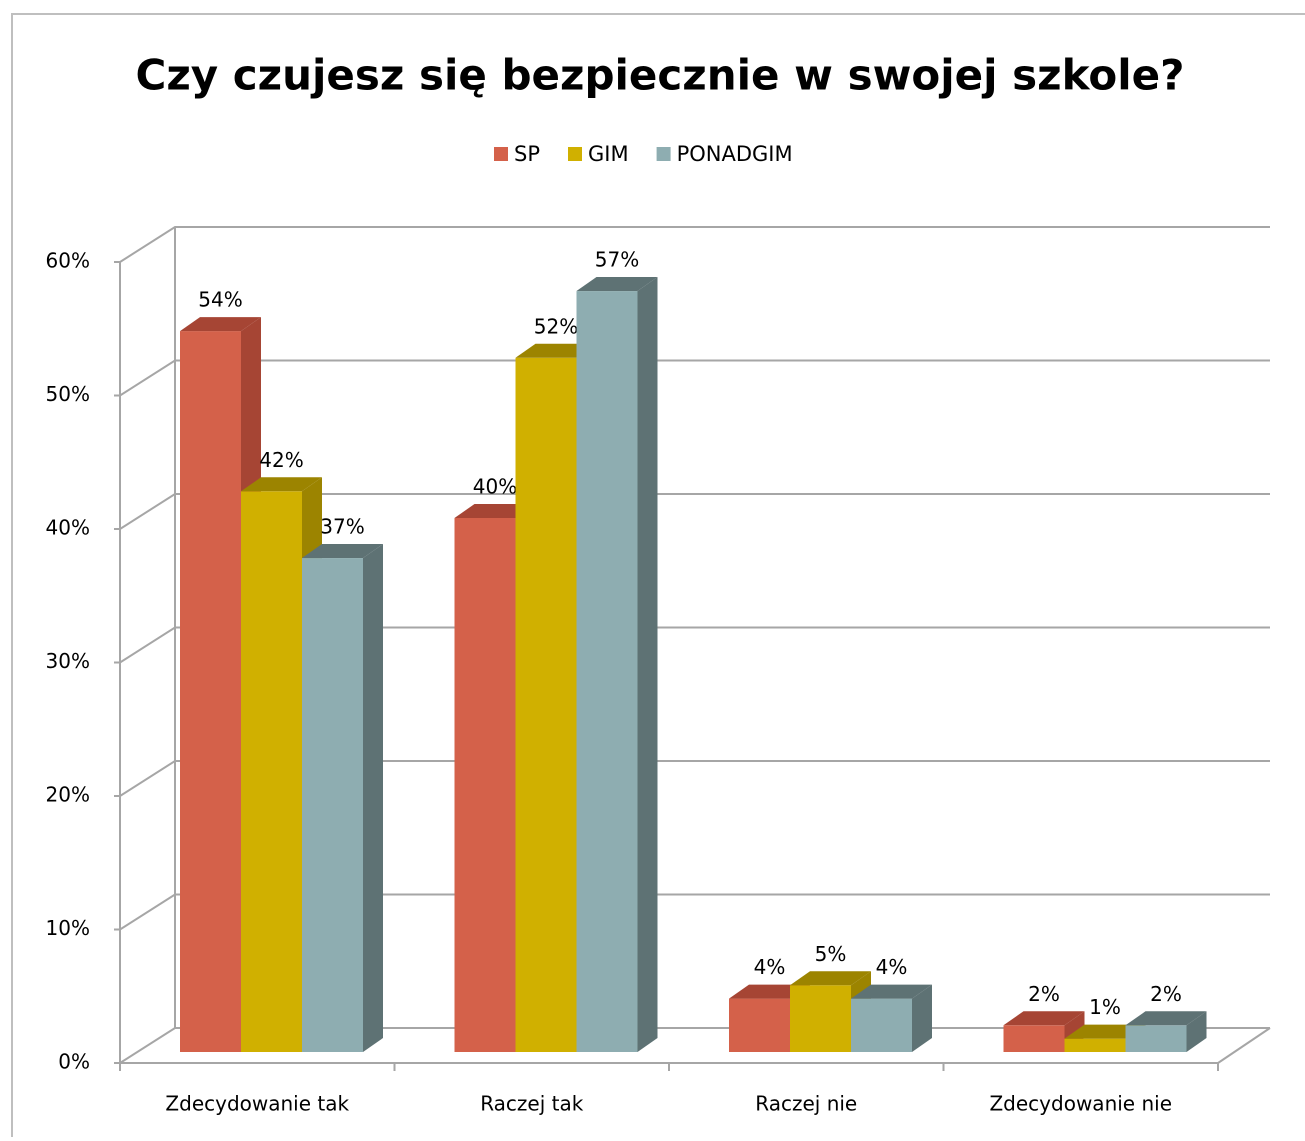  Describe the element at coordinates (68, 795) in the screenshot. I see `y-tick-label: 20%` at that location.